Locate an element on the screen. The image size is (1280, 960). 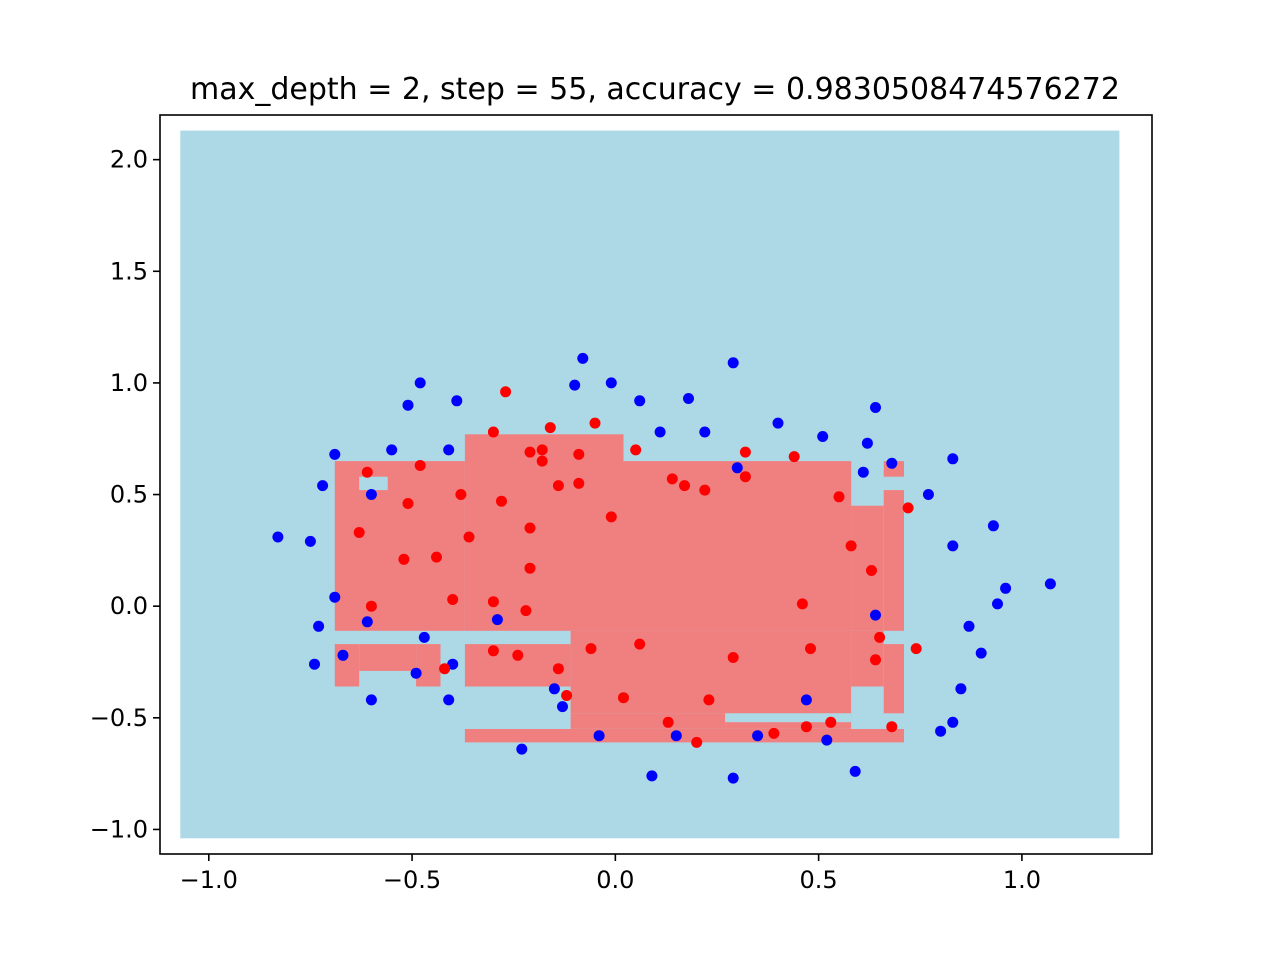
x-tick-label: 0.0 is located at coordinates (615, 880).